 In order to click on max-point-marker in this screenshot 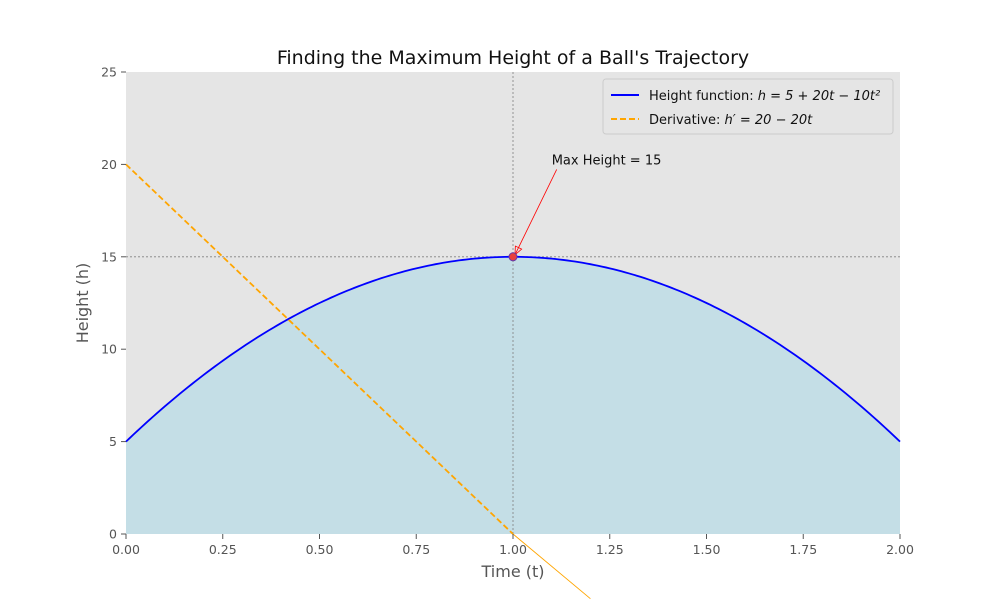, I will do `click(513, 257)`.